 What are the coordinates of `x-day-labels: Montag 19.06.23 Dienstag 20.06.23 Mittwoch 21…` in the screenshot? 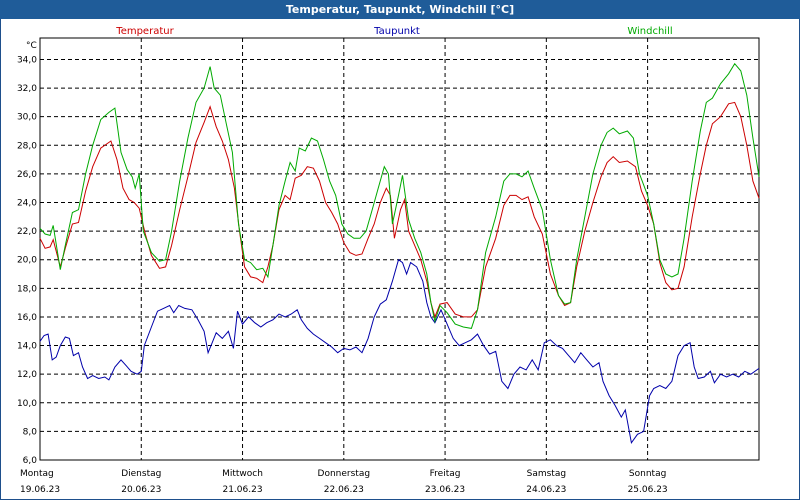 It's located at (344, 482).